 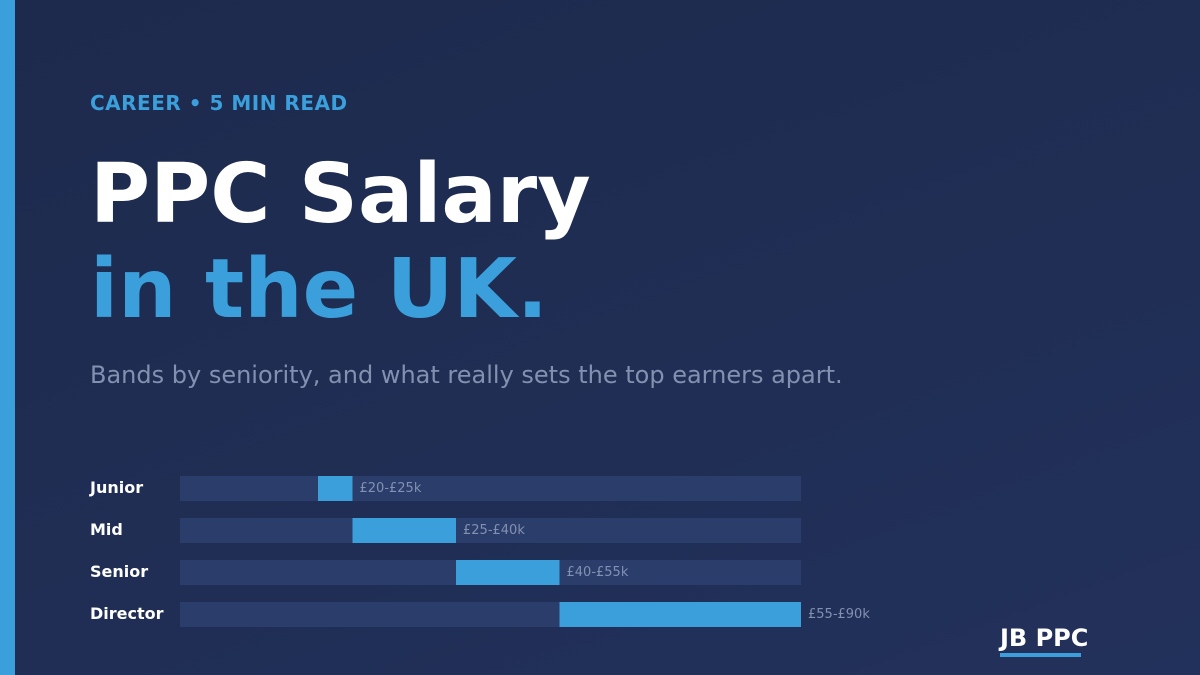 What do you see at coordinates (340, 194) in the screenshot?
I see `title: PPC Salary` at bounding box center [340, 194].